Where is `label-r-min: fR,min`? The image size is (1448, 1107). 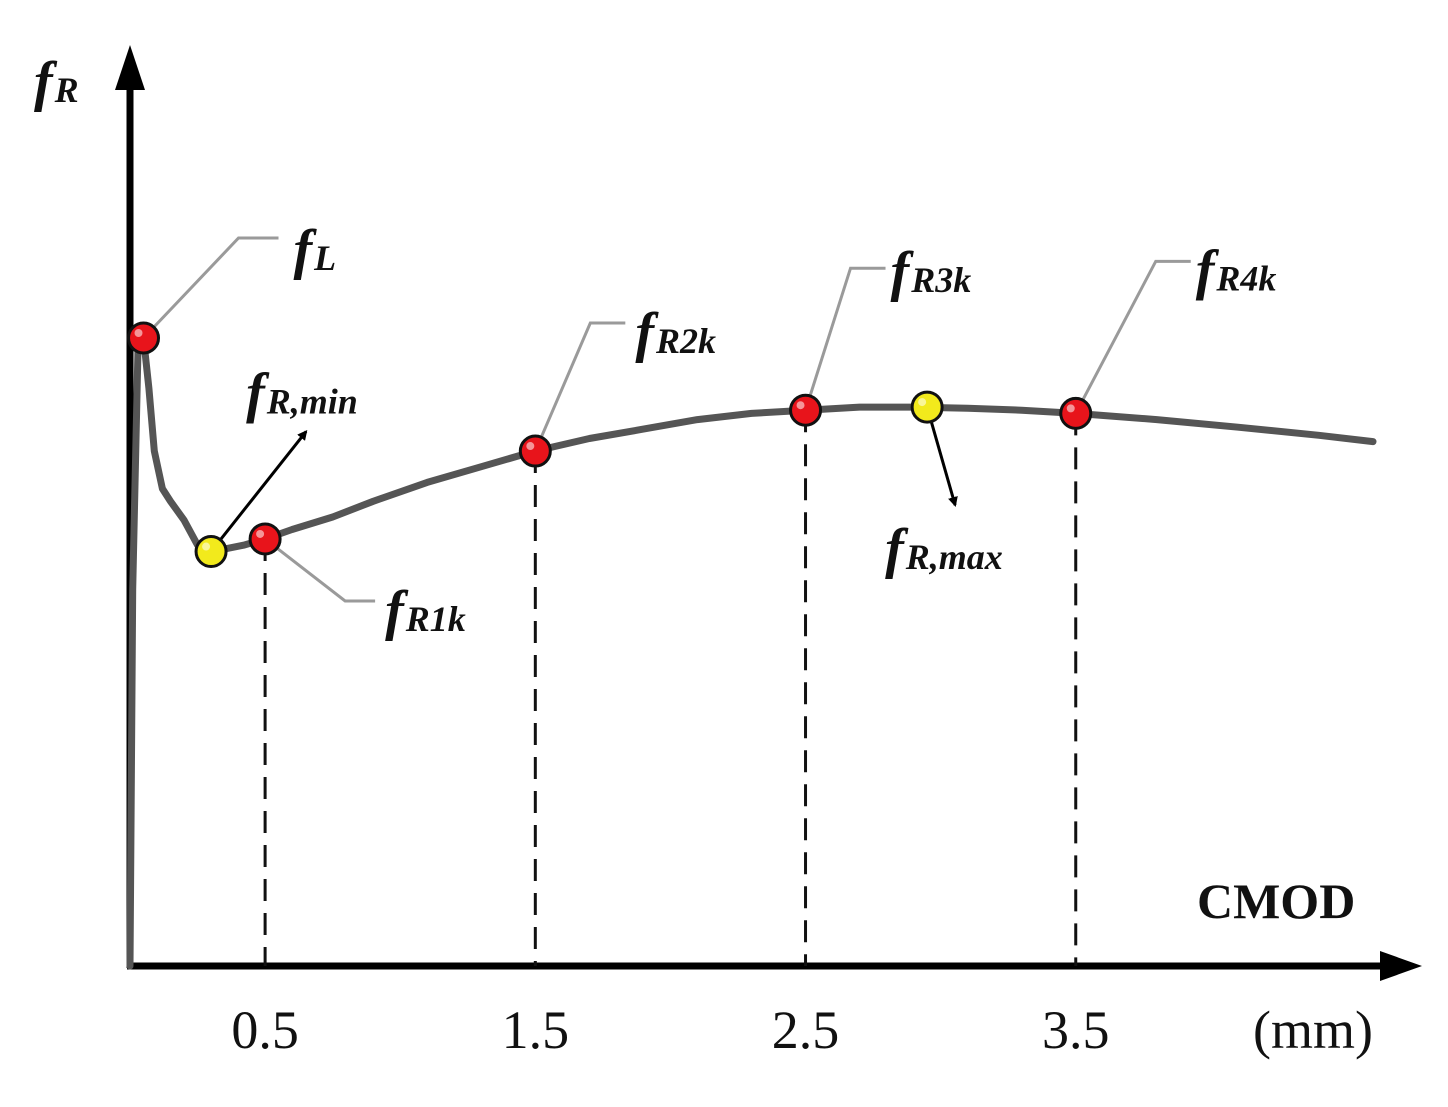
label-r-min: fR,min is located at coordinates (302, 394).